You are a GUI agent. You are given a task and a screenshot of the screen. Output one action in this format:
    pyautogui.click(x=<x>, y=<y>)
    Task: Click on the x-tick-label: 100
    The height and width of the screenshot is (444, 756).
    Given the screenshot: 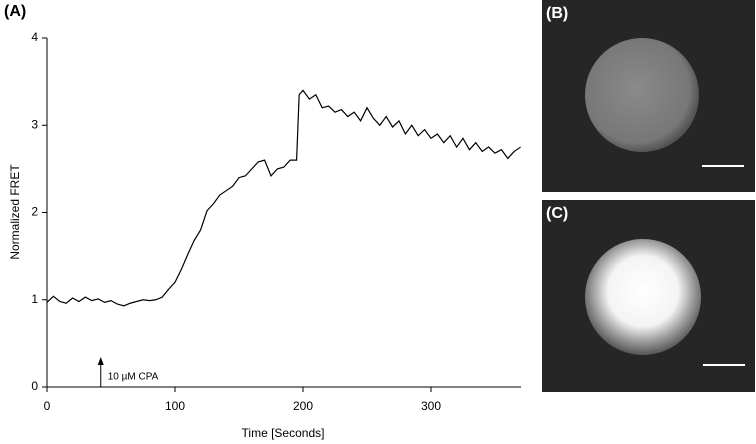 What is the action you would take?
    pyautogui.click(x=175, y=406)
    